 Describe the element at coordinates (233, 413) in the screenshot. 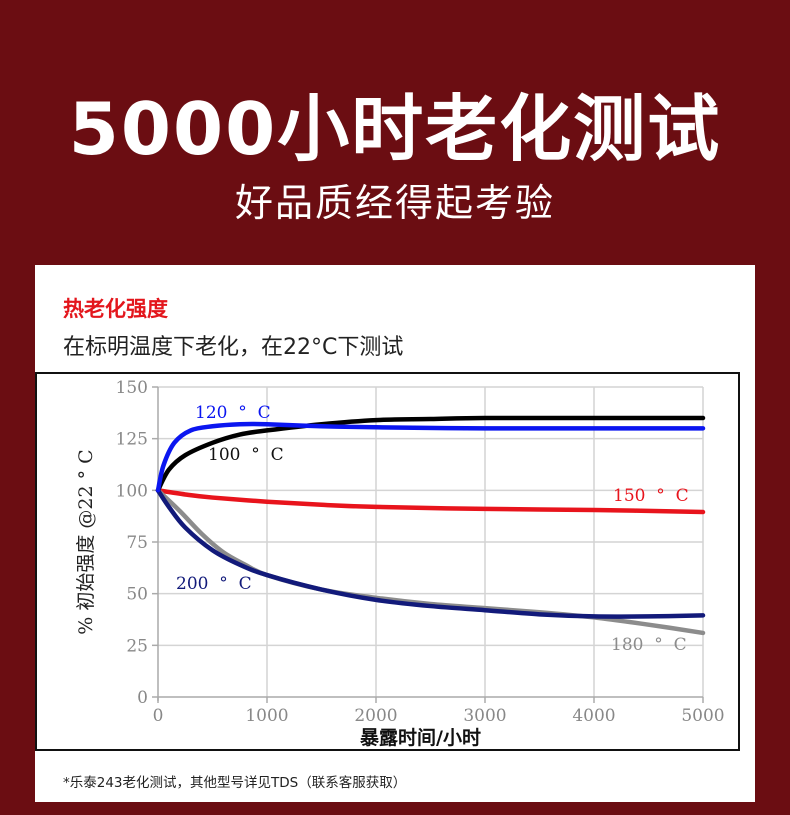

I see `series-label: 120 ° C` at that location.